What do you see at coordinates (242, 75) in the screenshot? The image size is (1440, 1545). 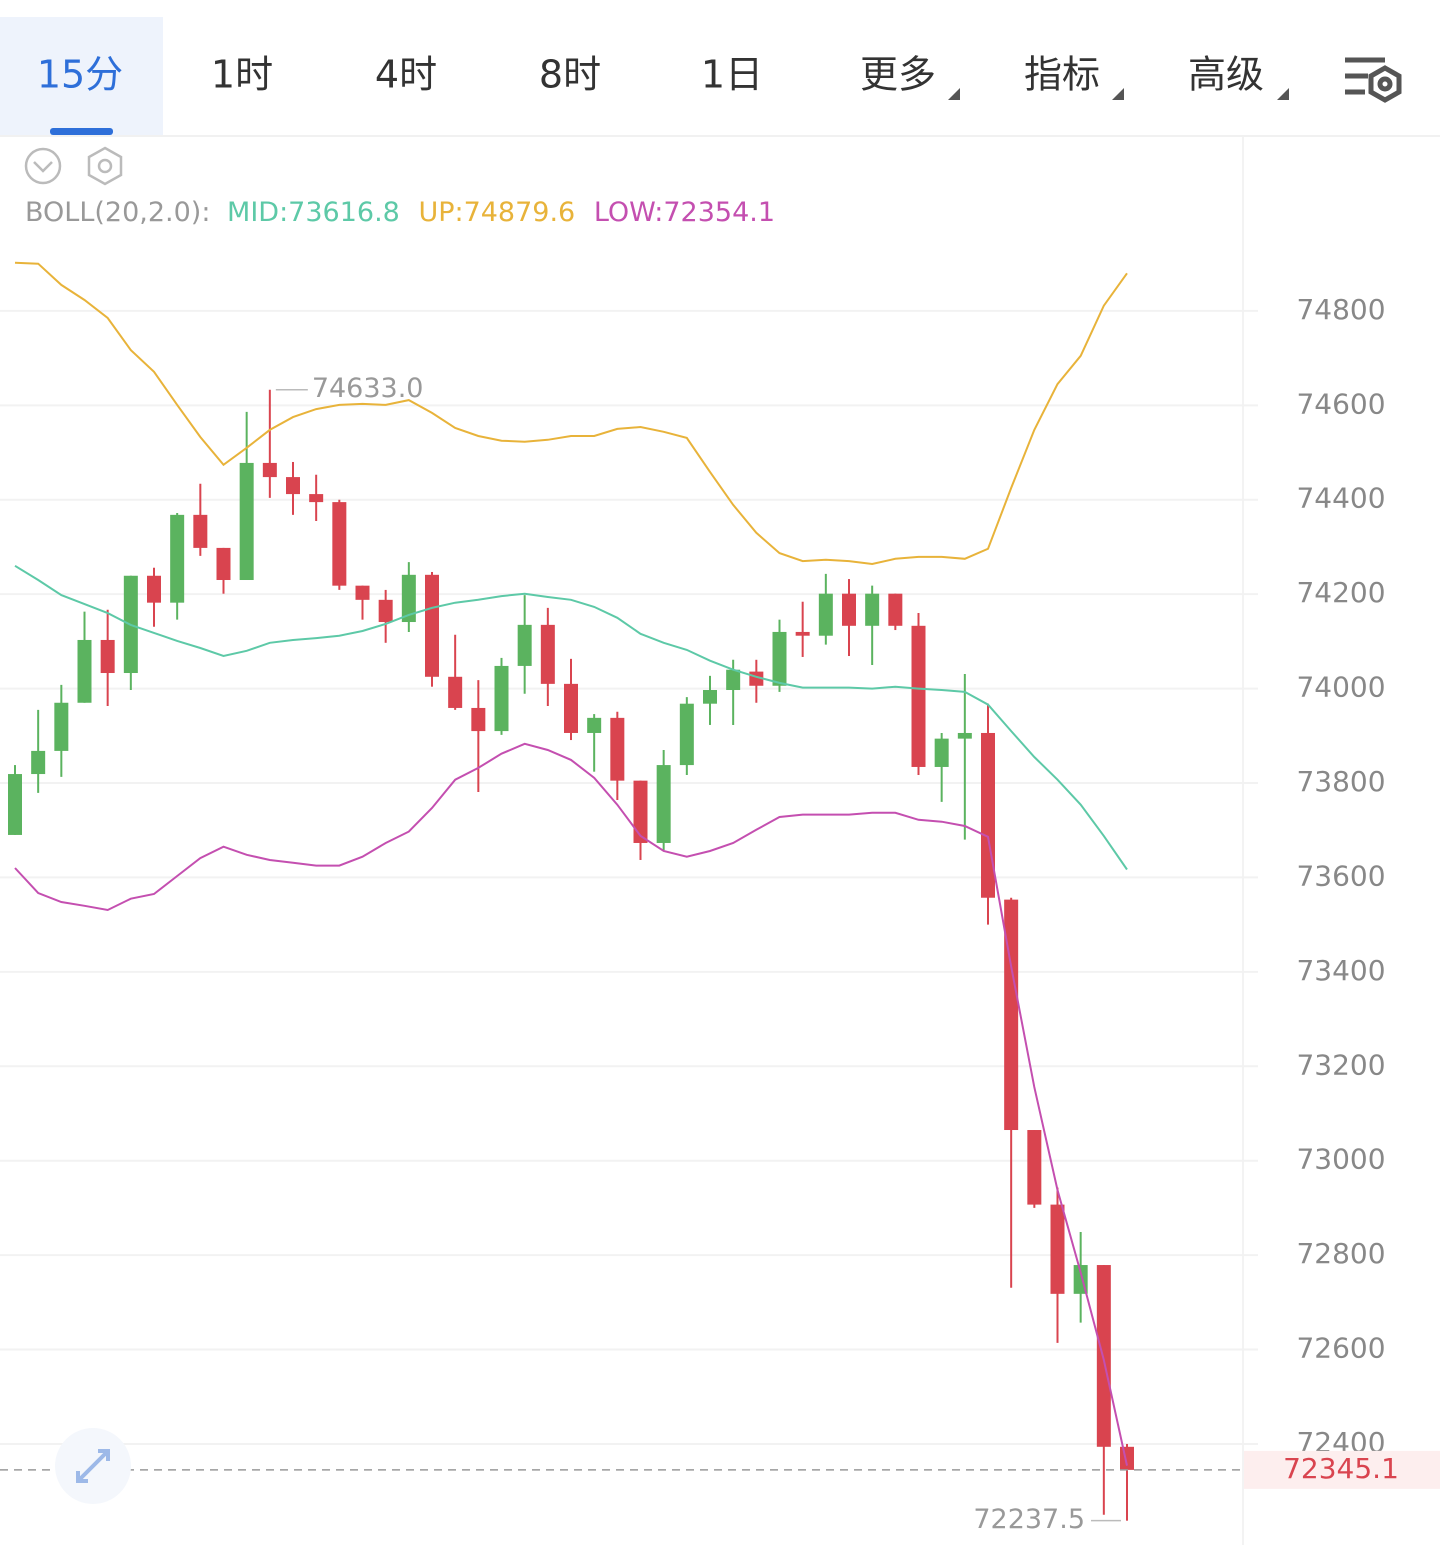 I see `timeframe-tab: 1时` at bounding box center [242, 75].